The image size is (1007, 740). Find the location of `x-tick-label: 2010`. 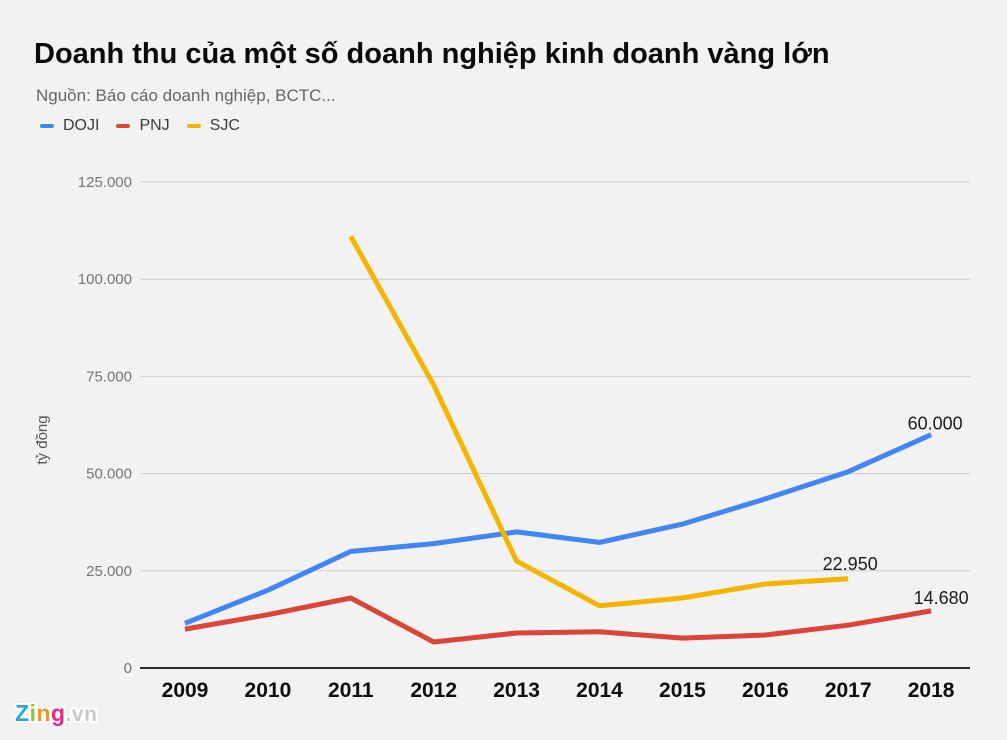

x-tick-label: 2010 is located at coordinates (268, 690).